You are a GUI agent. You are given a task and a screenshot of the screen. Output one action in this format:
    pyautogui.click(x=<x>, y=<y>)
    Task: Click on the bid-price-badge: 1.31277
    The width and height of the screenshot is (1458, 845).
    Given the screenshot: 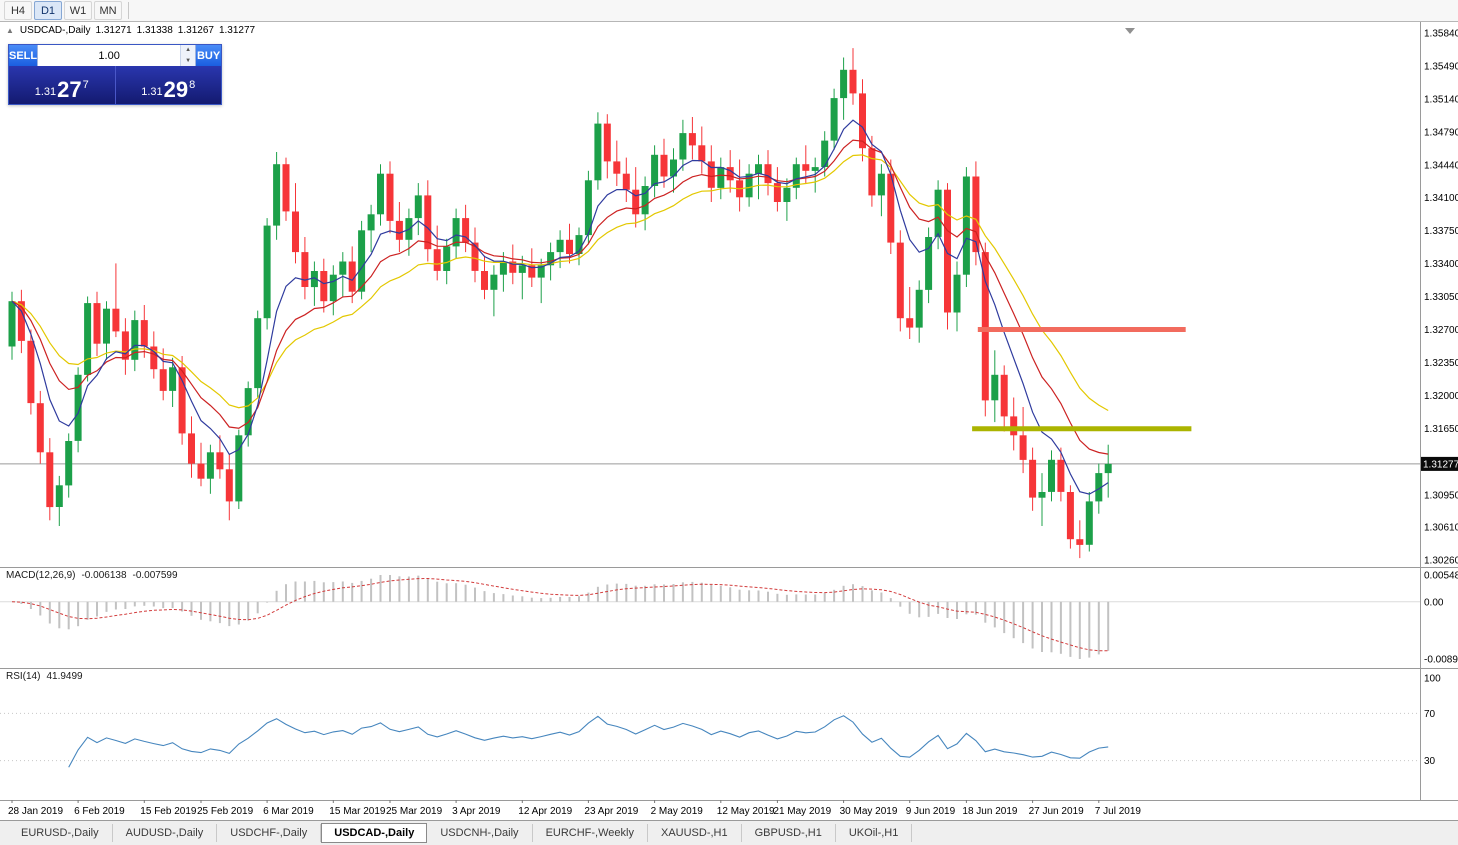 What is the action you would take?
    pyautogui.click(x=1439, y=463)
    